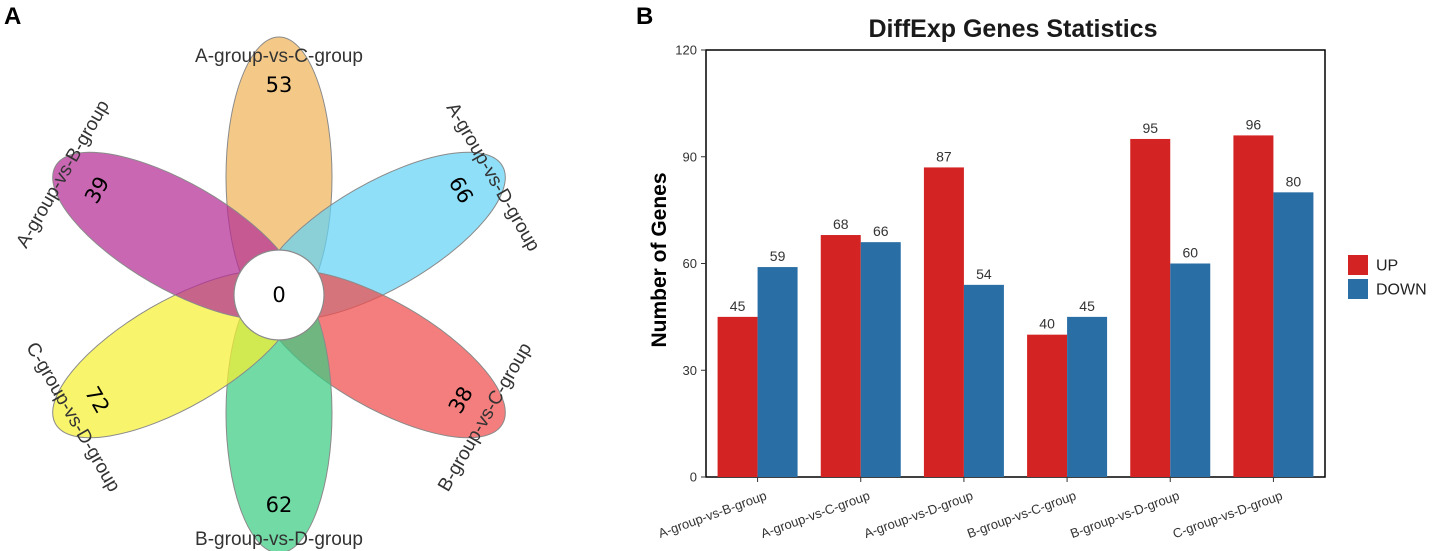  Describe the element at coordinates (686, 50) in the screenshot. I see `y-tick-label: 120` at that location.